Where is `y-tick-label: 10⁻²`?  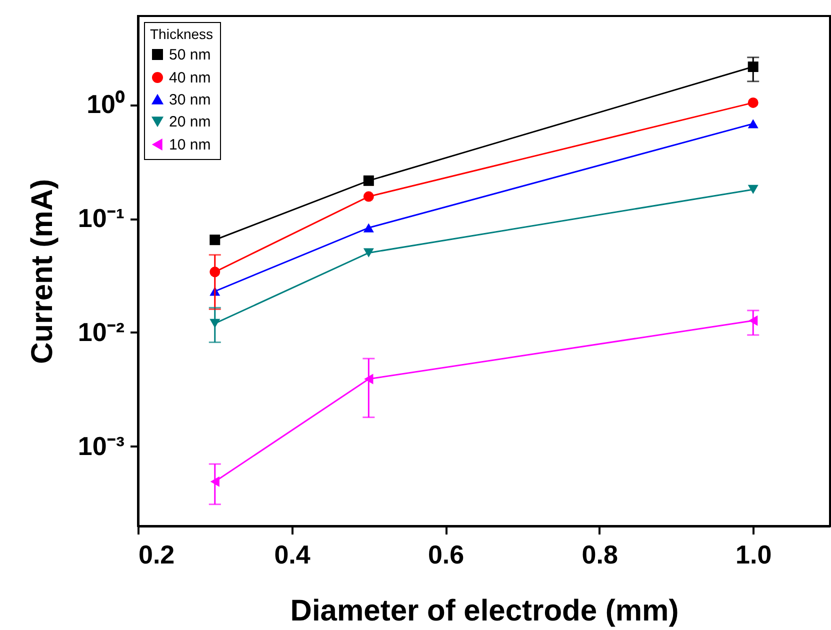
y-tick-label: 10⁻² is located at coordinates (101, 331).